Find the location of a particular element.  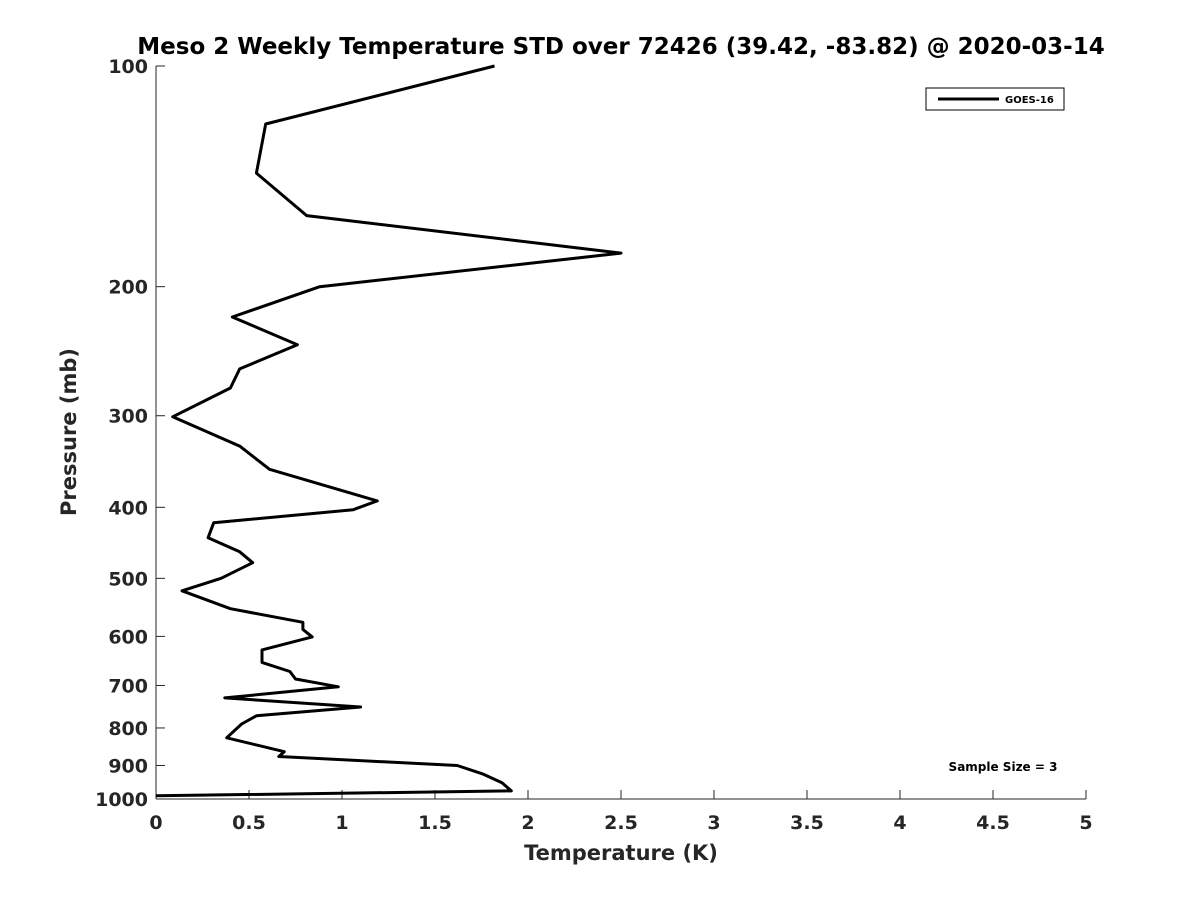

y-axis-title: Pressure (mb) is located at coordinates (69, 432).